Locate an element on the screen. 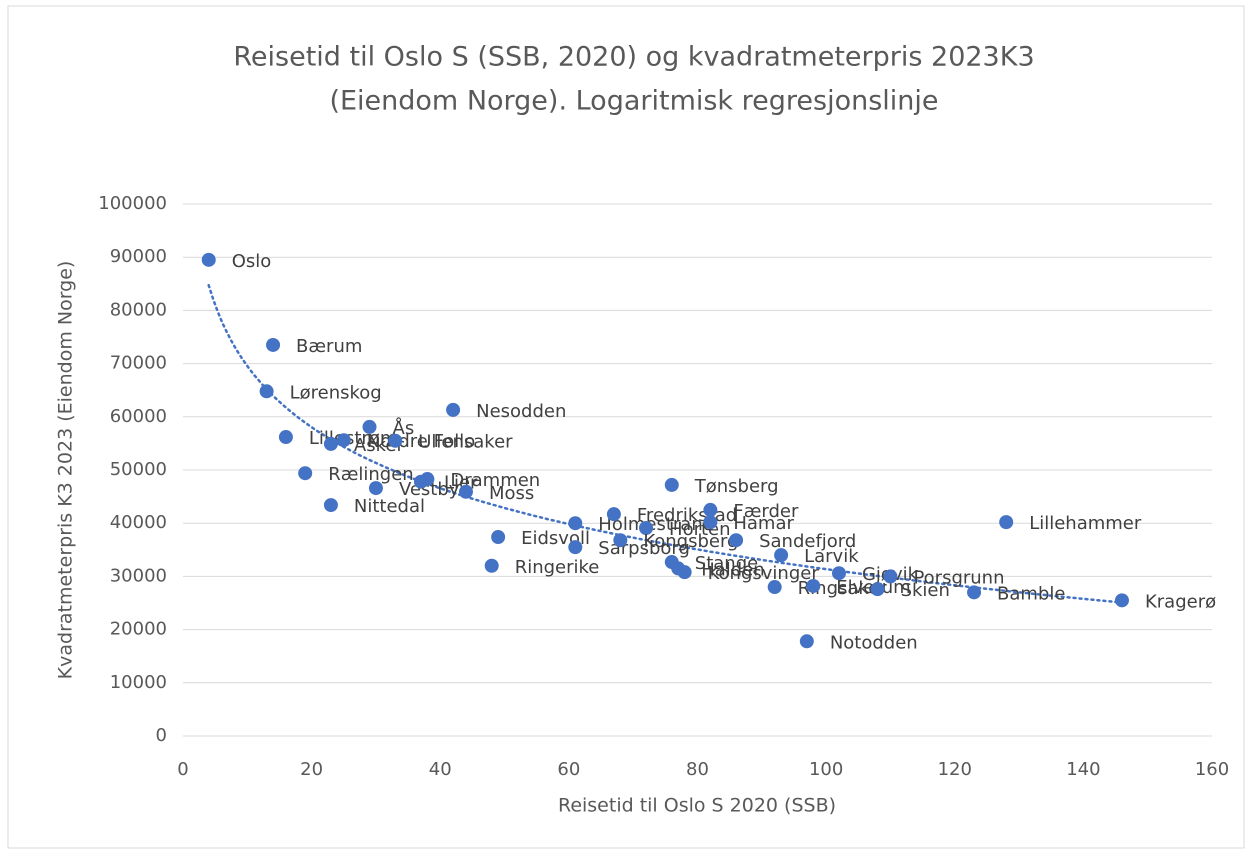 The image size is (1250, 852). x-tick-label: 20 is located at coordinates (311, 769).